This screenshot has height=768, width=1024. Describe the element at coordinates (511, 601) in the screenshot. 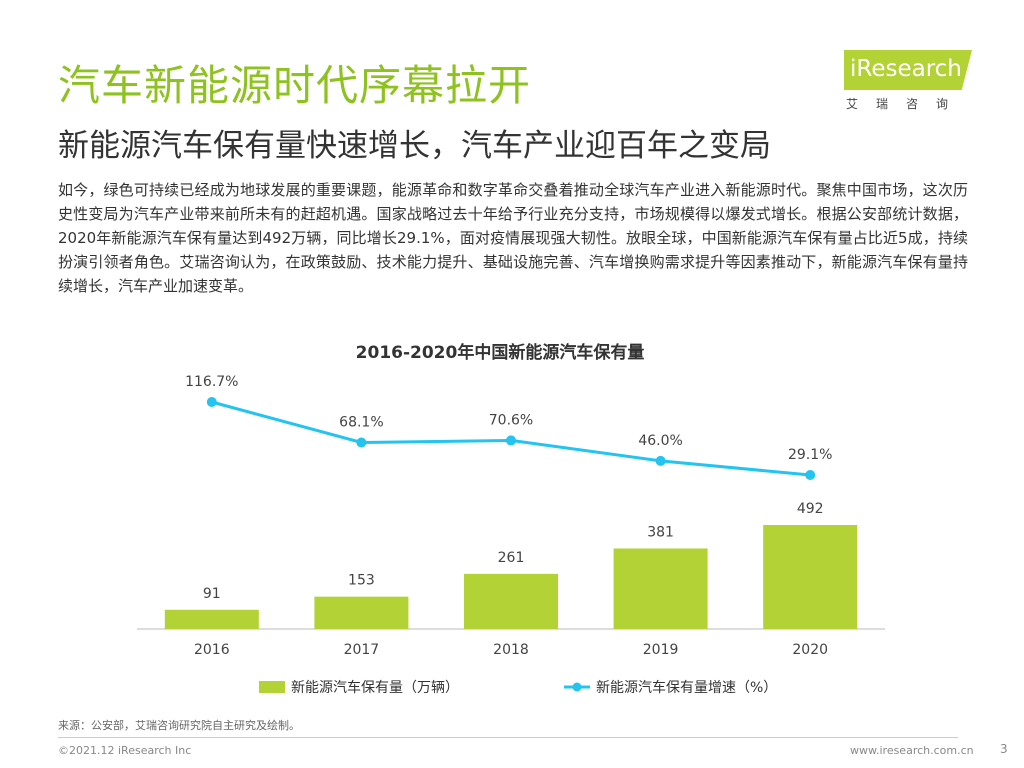

I see `bar-2018` at that location.